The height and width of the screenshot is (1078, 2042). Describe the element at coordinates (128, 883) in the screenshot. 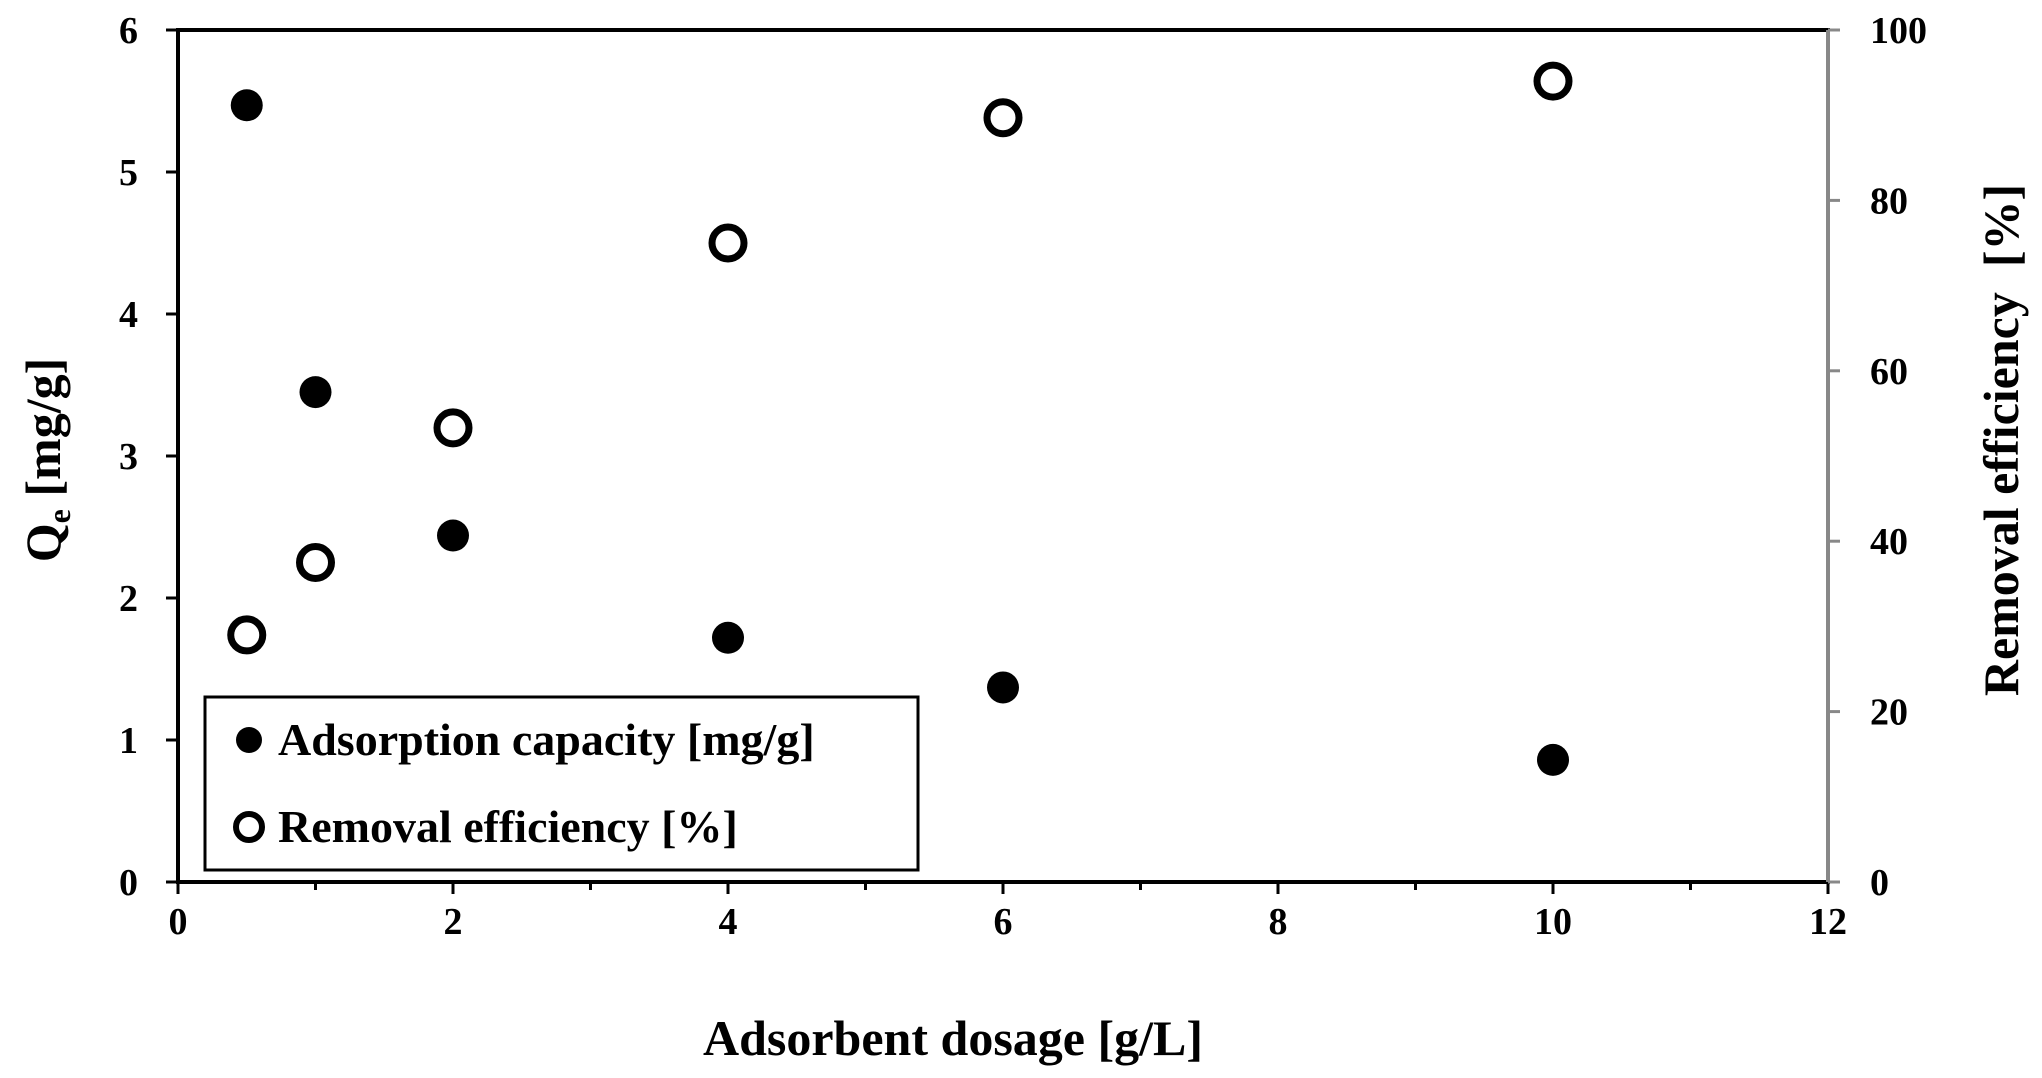

I see `y-tick-label: 0` at that location.